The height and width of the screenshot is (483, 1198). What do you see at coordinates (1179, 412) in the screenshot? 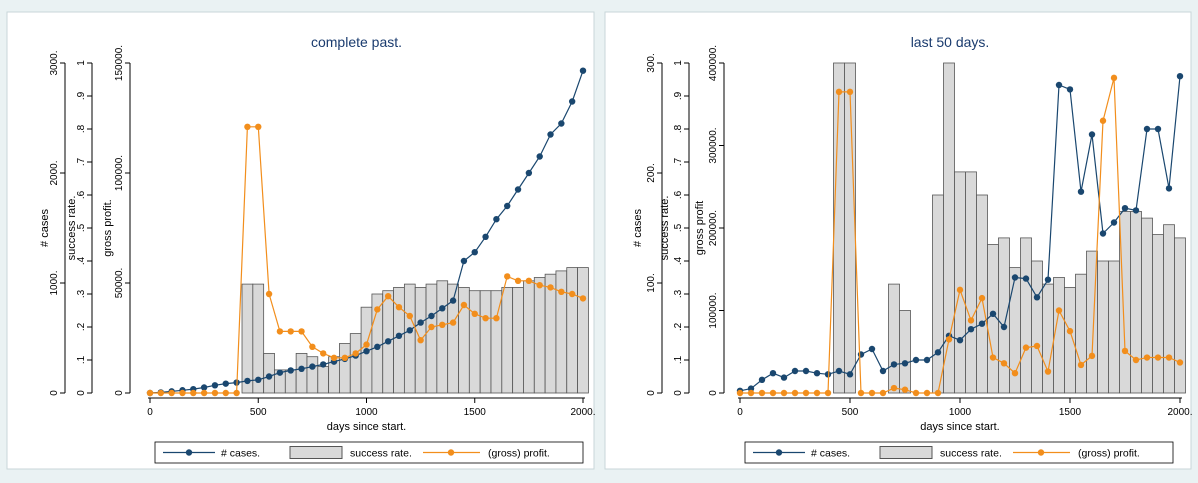
I see `x-tick-label: 2000.` at bounding box center [1179, 412].